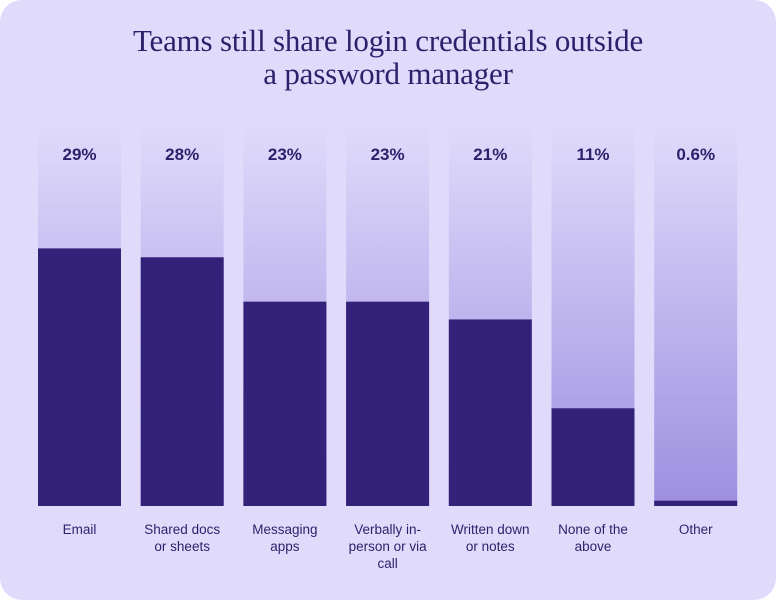 The width and height of the screenshot is (776, 600). I want to click on bar-group: 23% Verbally in-person or via call, so click(388, 347).